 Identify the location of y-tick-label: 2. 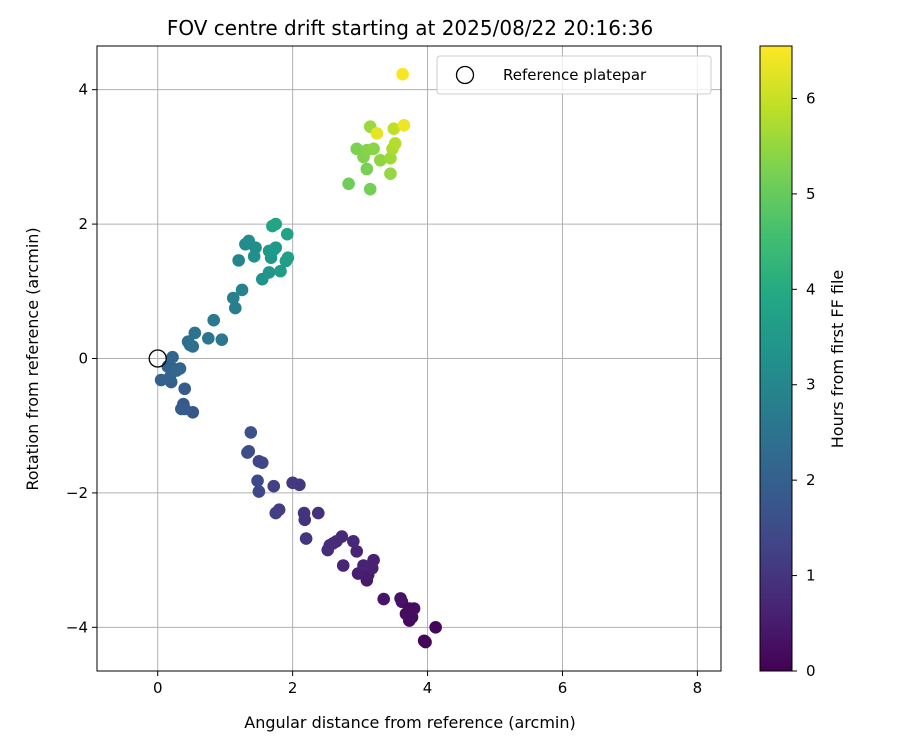
(83, 224).